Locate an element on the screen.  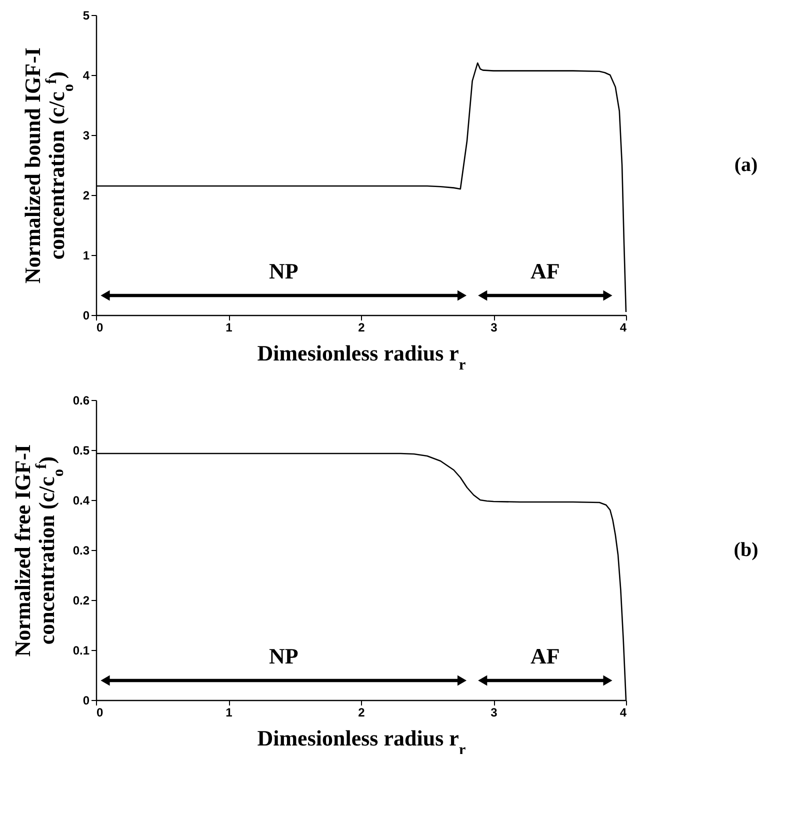
y-tick-label: 4 is located at coordinates (86, 75).